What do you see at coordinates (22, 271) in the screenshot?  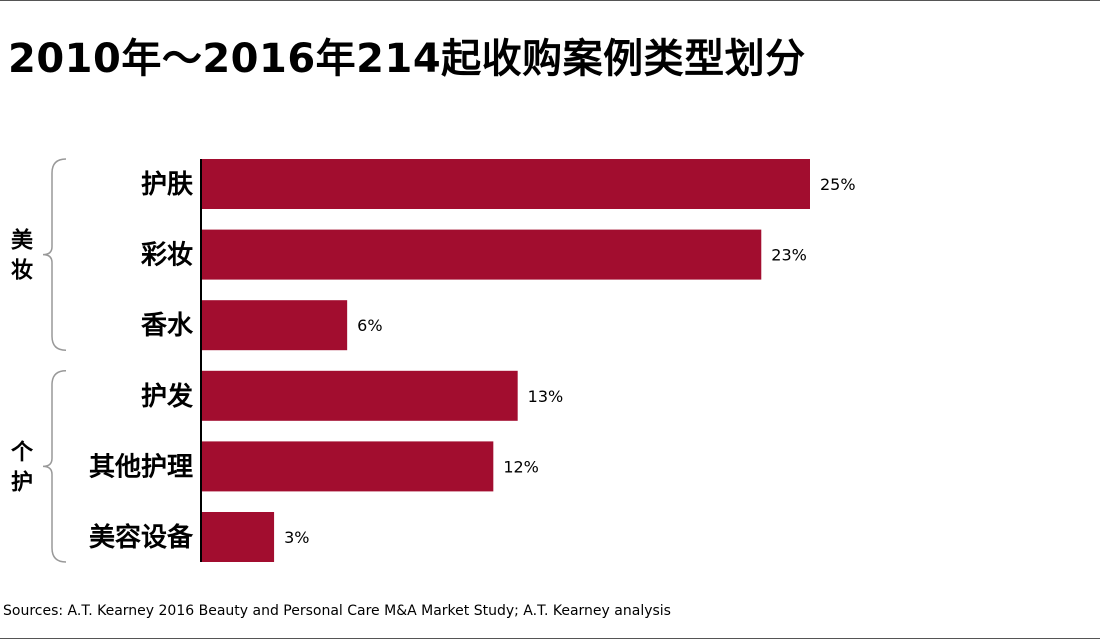 I see `group-label-1-char-2: 妆` at bounding box center [22, 271].